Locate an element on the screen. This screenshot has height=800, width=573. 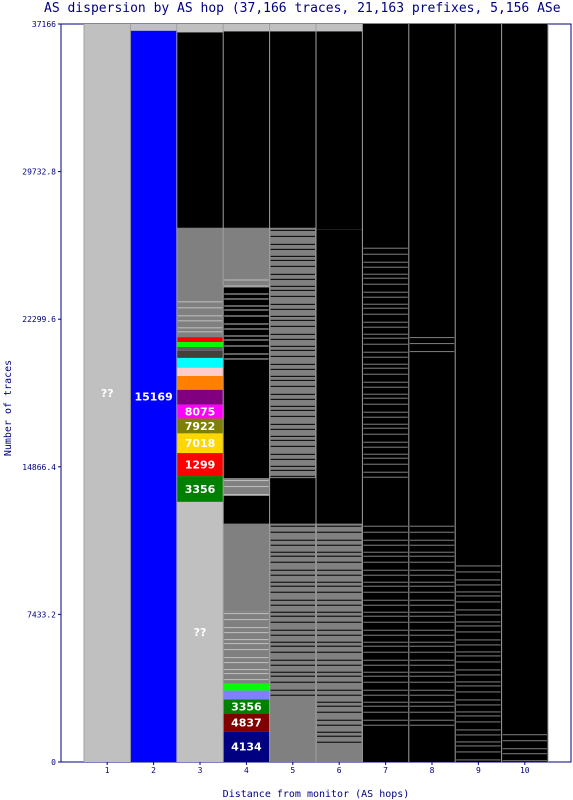
segment-label-hop-1-qq: ?? is located at coordinates (107, 393).